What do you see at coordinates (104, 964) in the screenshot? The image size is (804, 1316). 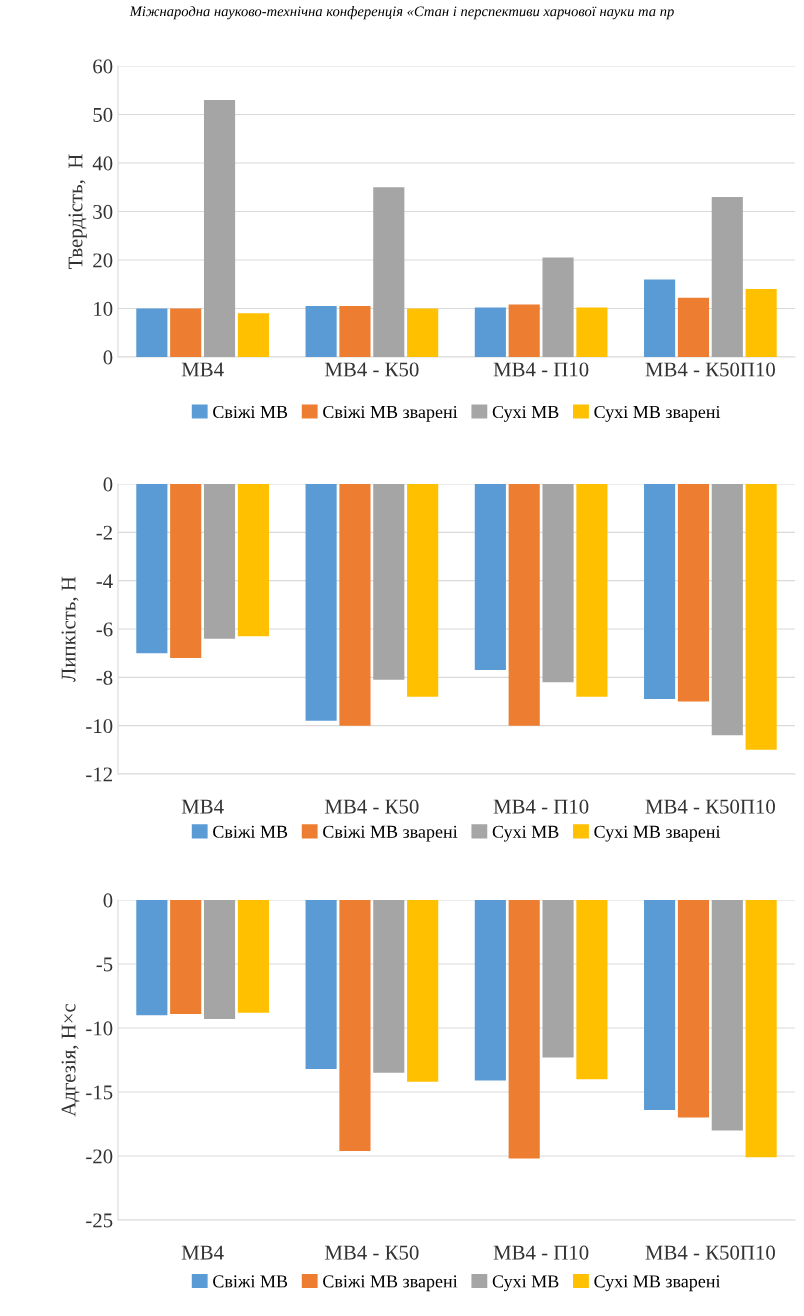 I see `y-tick-label: -5` at bounding box center [104, 964].